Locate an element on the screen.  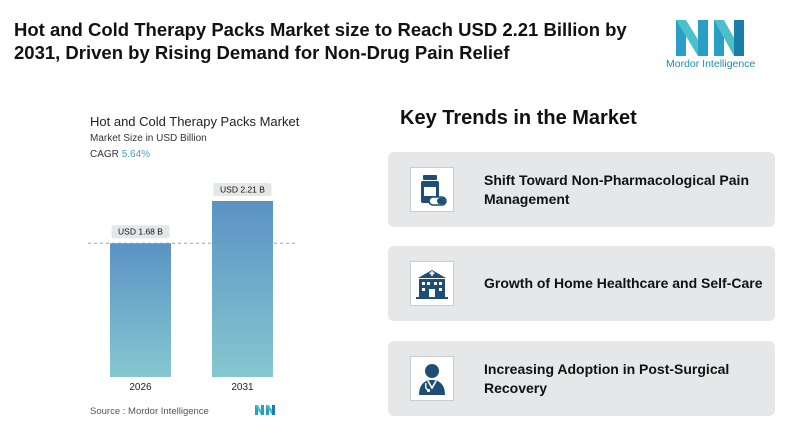
bar-chart: USD 1.68 B 2026 USD 2.21 B 2031 is located at coordinates (191, 288).